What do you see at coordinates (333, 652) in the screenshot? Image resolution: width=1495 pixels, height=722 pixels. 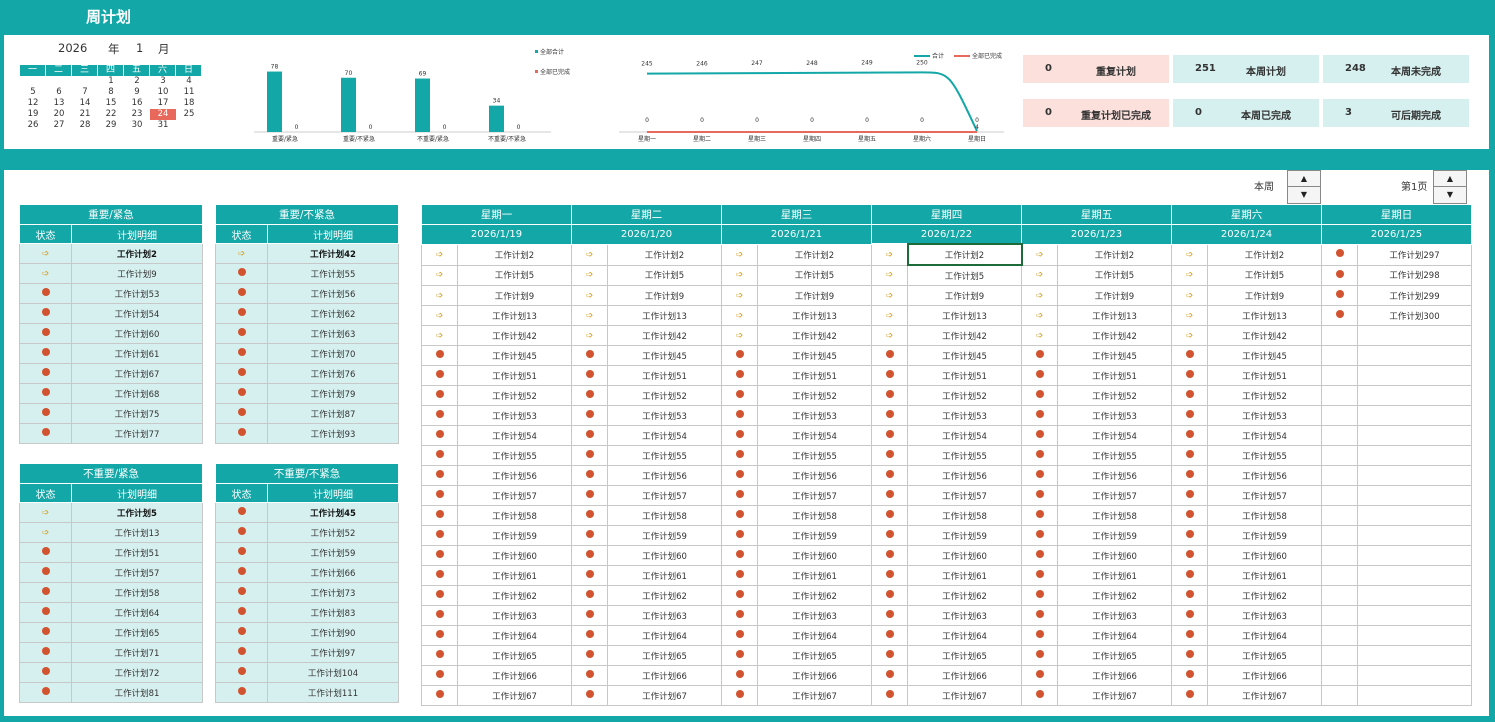 I see `detail-cell: 工作计划97` at bounding box center [333, 652].